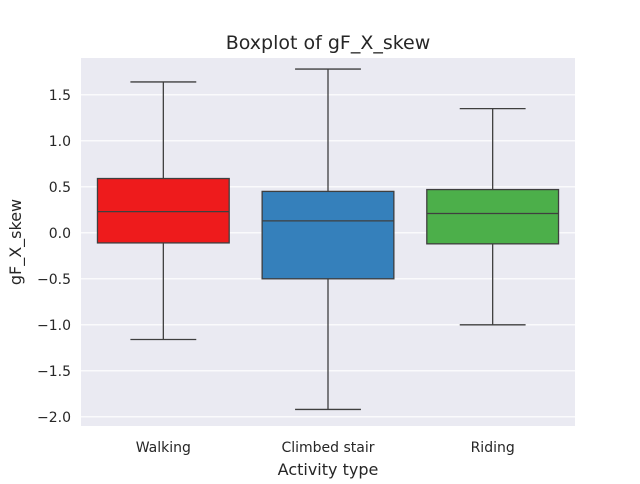  What do you see at coordinates (54, 326) in the screenshot?
I see `y-tick-label: −1.0` at bounding box center [54, 326].